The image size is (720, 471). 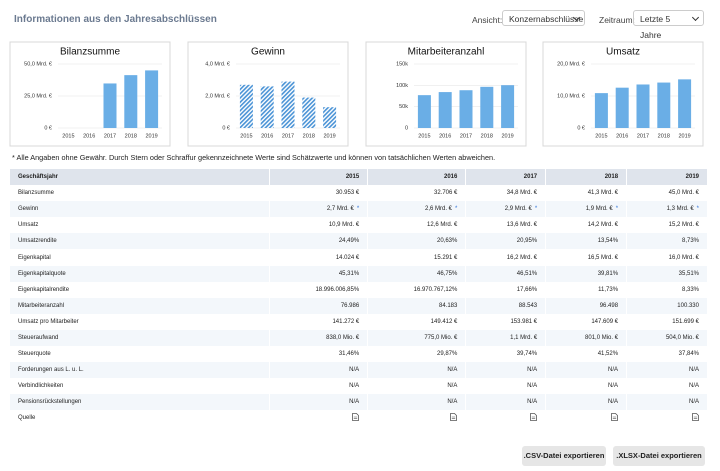 I want to click on view-select: Konzernabschlüsse, so click(x=543, y=18).